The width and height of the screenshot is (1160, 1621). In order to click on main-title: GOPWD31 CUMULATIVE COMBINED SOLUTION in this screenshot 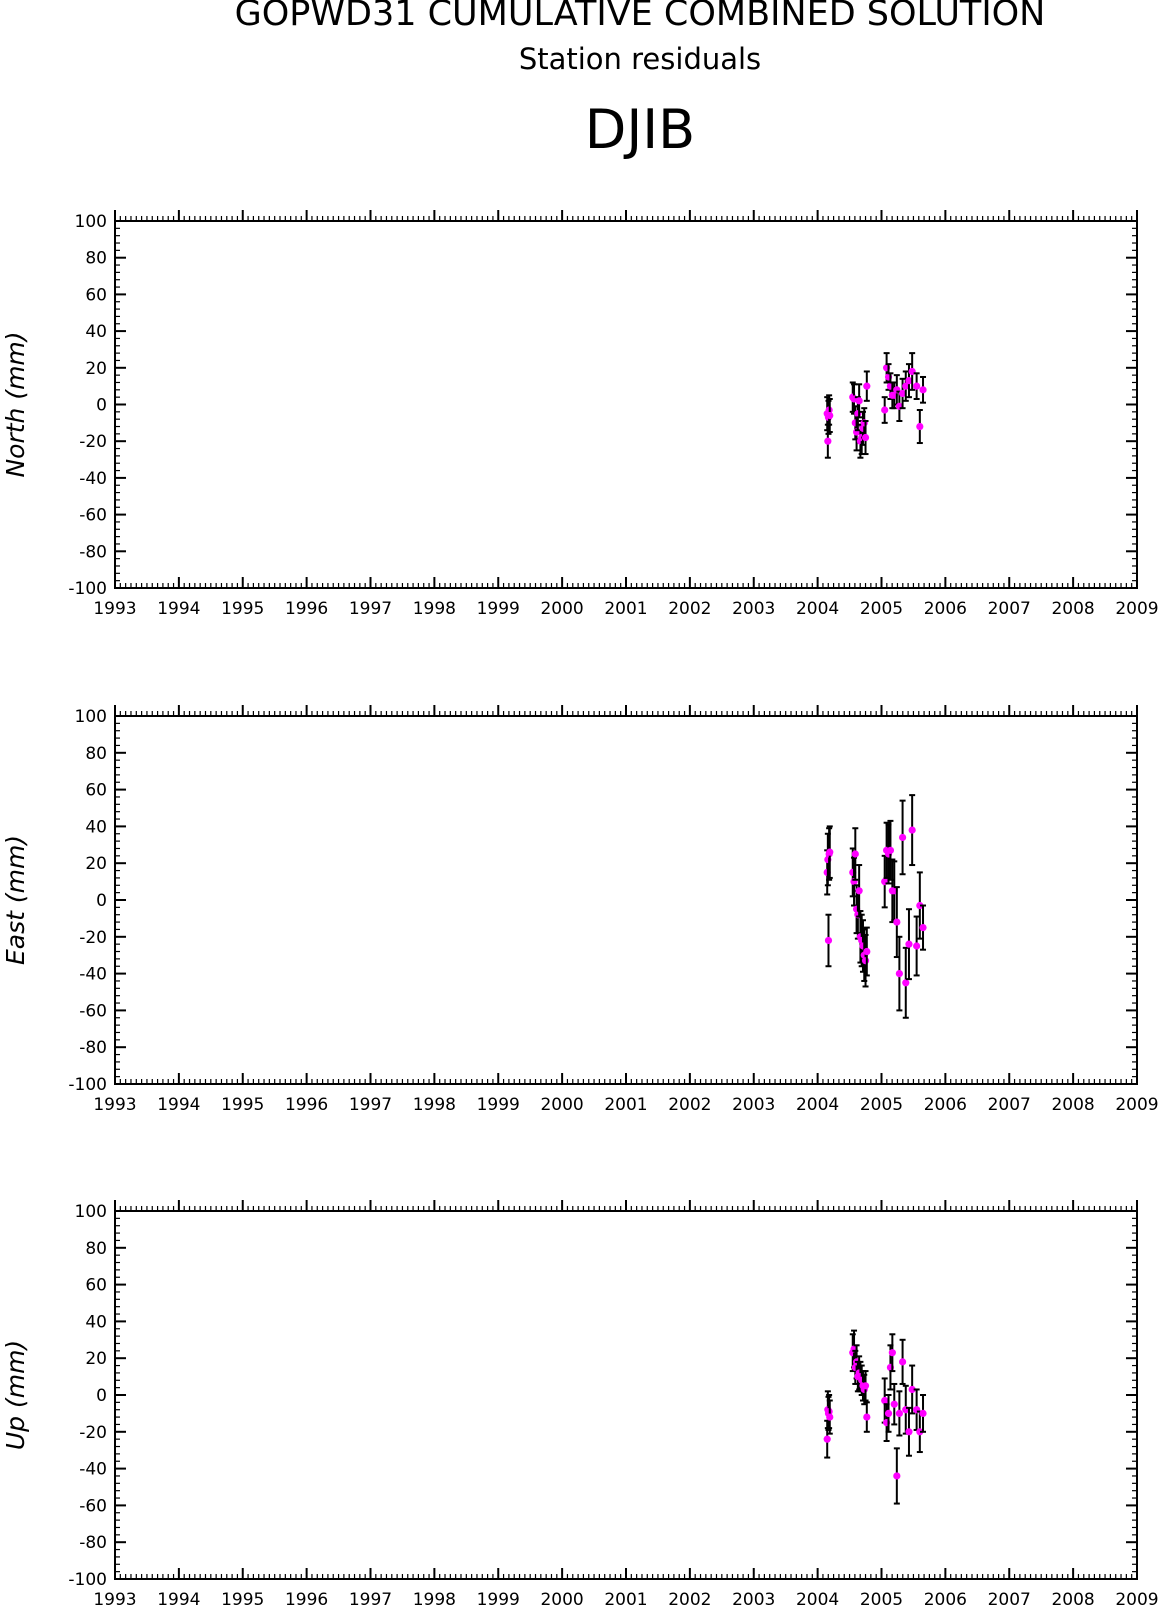, I will do `click(640, 17)`.